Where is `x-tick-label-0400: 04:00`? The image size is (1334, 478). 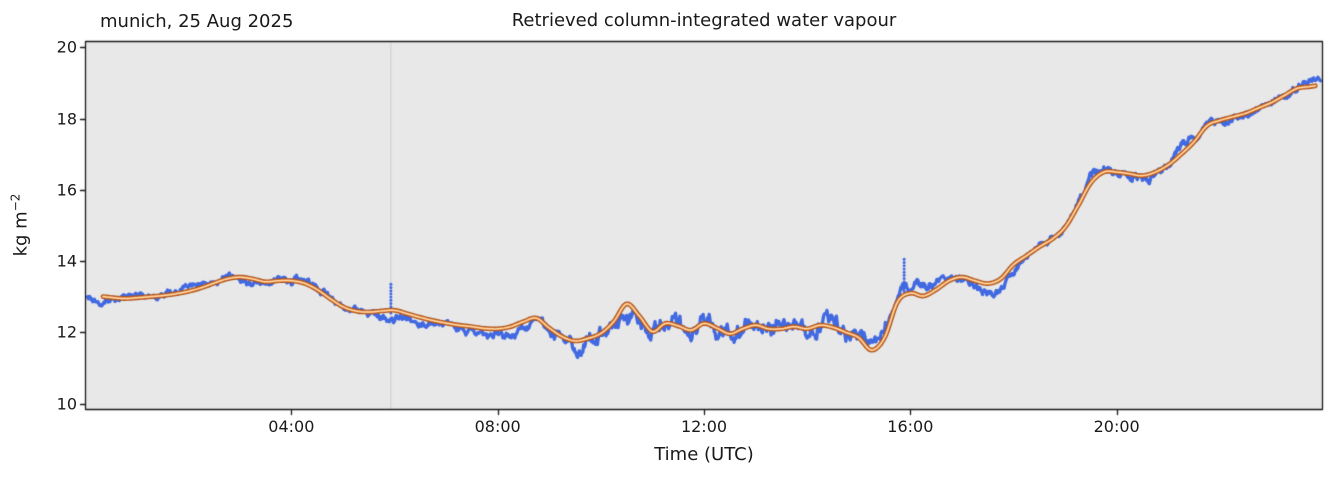 x-tick-label-0400: 04:00 is located at coordinates (291, 426).